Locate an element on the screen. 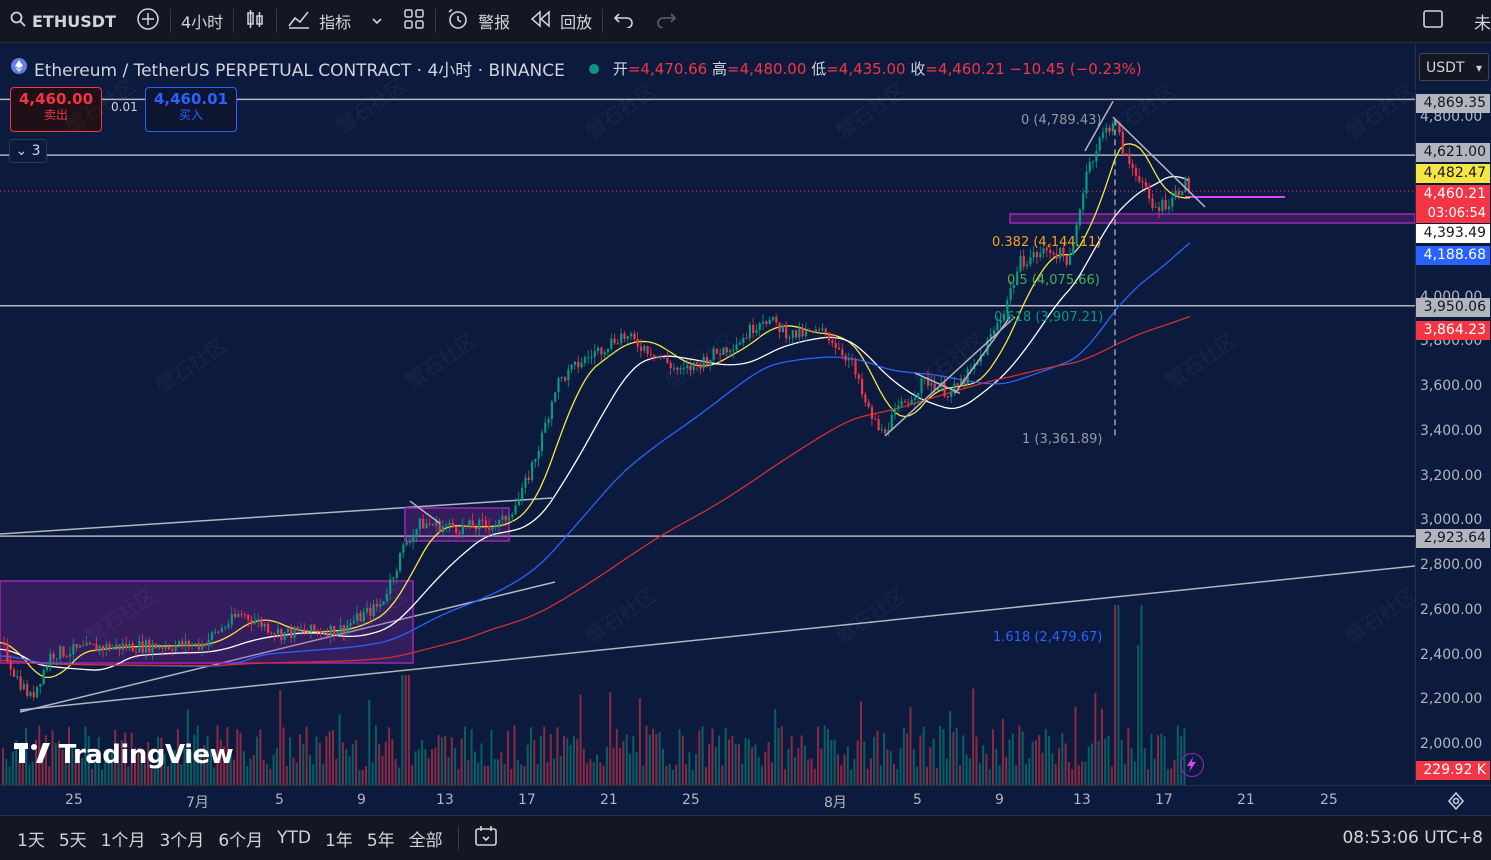  price-tick: 3,200.00 is located at coordinates (1451, 476).